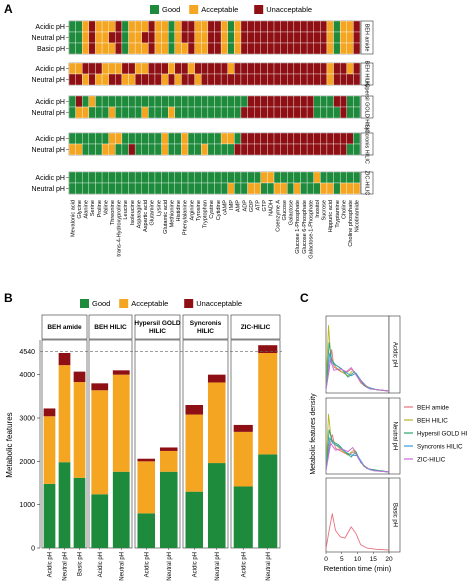  What do you see at coordinates (27, 375) in the screenshot?
I see `y-tick-label: 4000` at bounding box center [27, 375].